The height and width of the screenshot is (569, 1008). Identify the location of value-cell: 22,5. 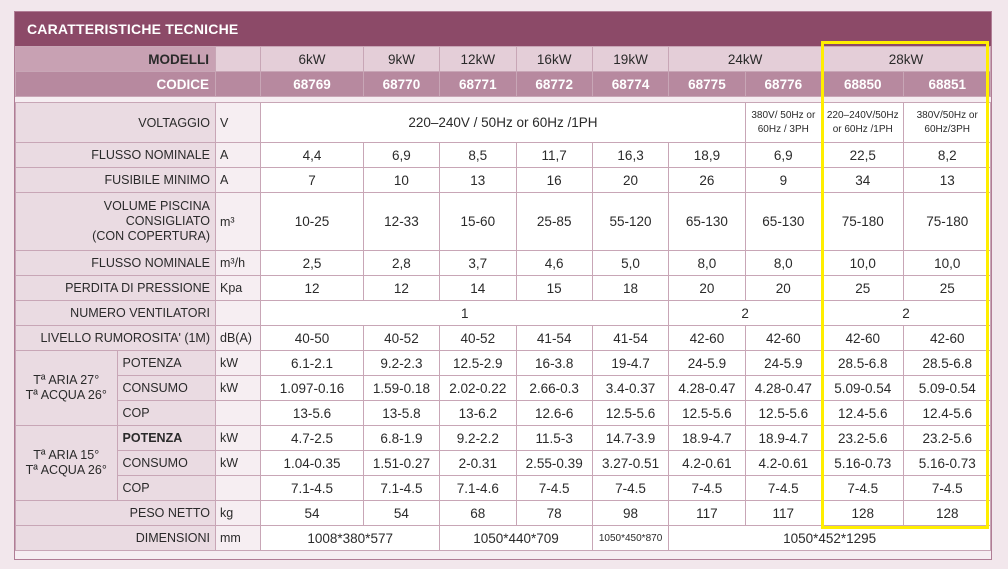
(863, 155).